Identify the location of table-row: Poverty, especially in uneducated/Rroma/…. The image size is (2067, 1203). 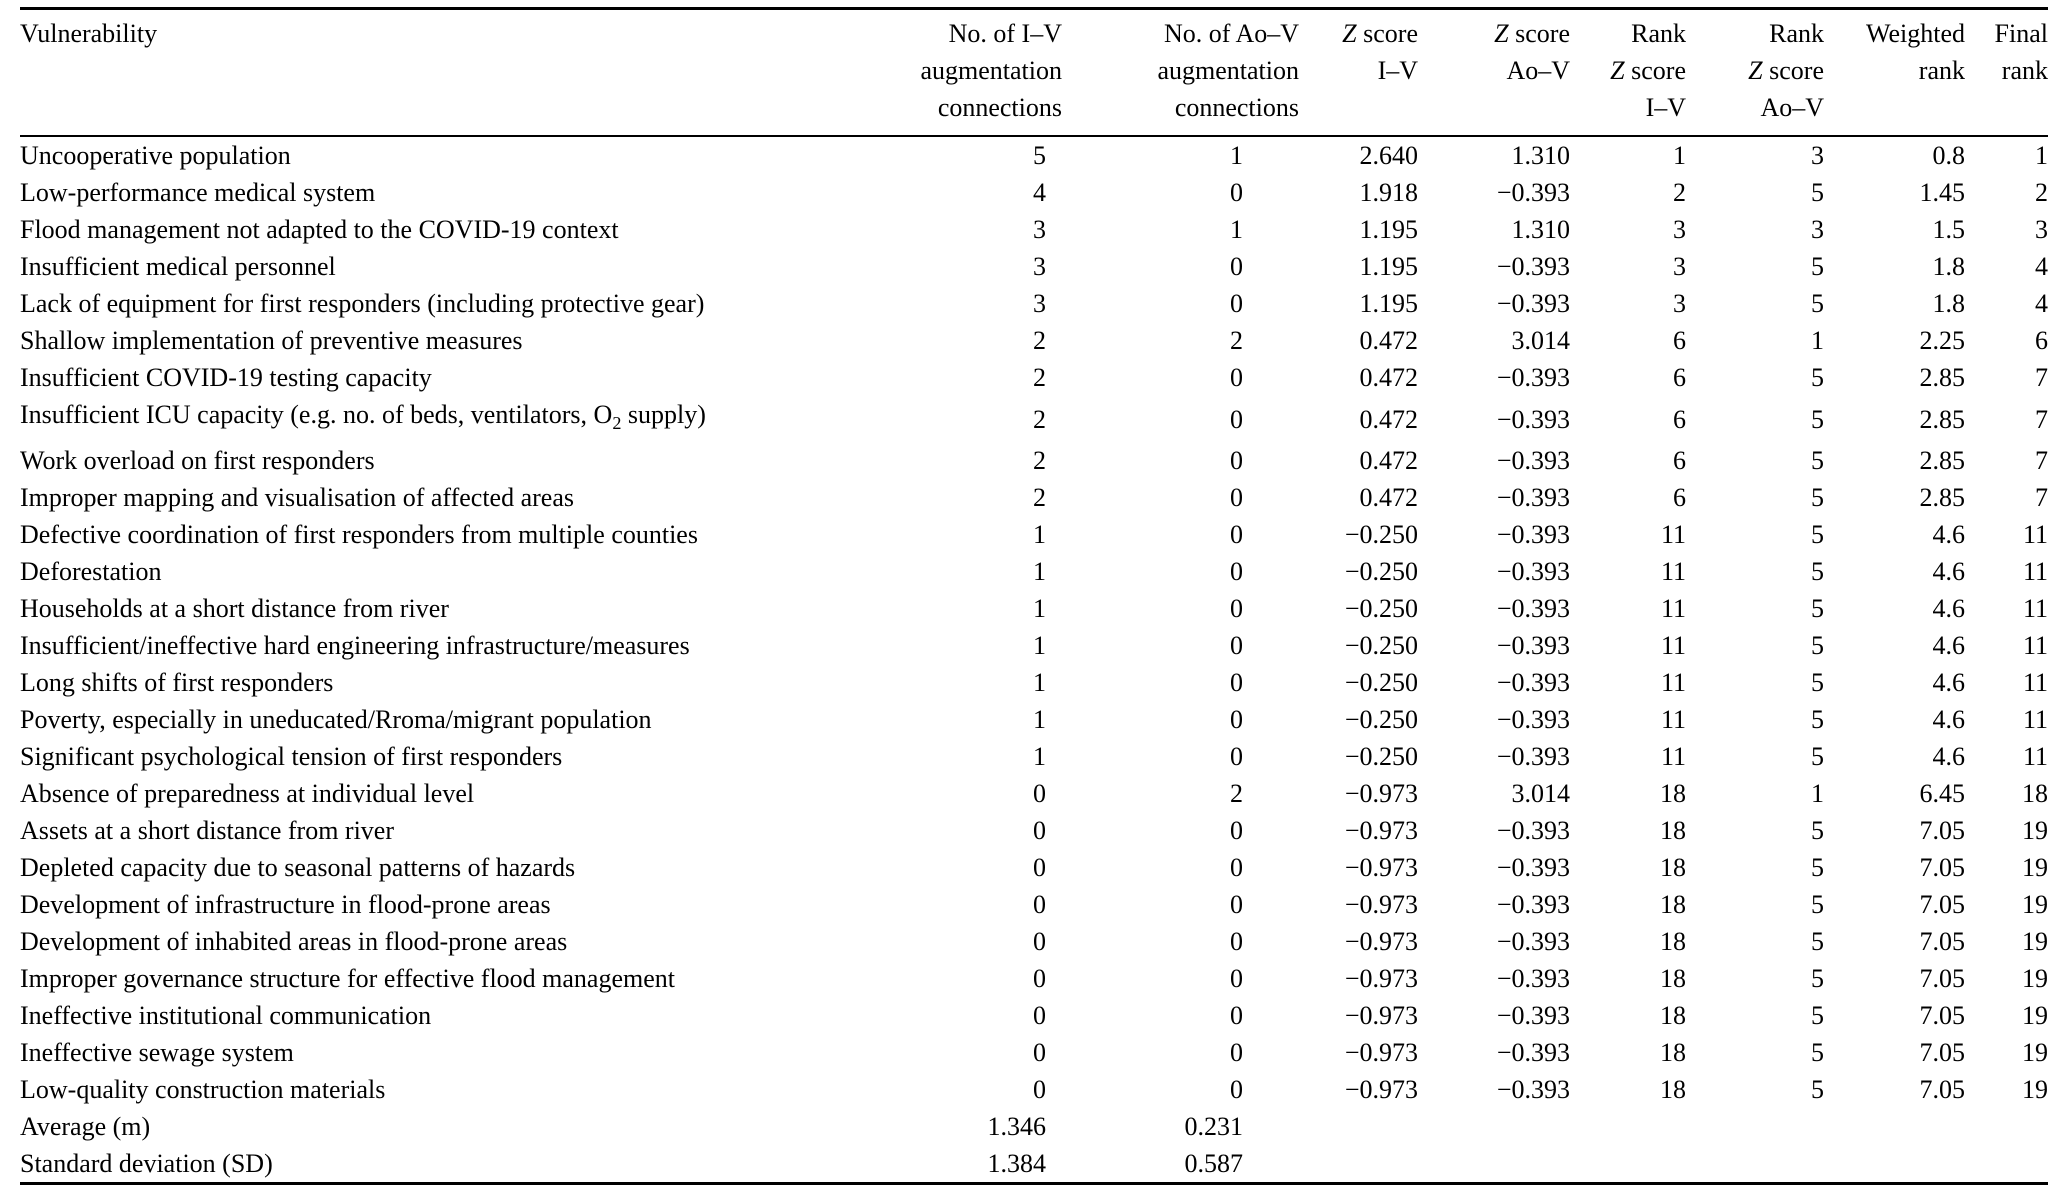
(1034, 719).